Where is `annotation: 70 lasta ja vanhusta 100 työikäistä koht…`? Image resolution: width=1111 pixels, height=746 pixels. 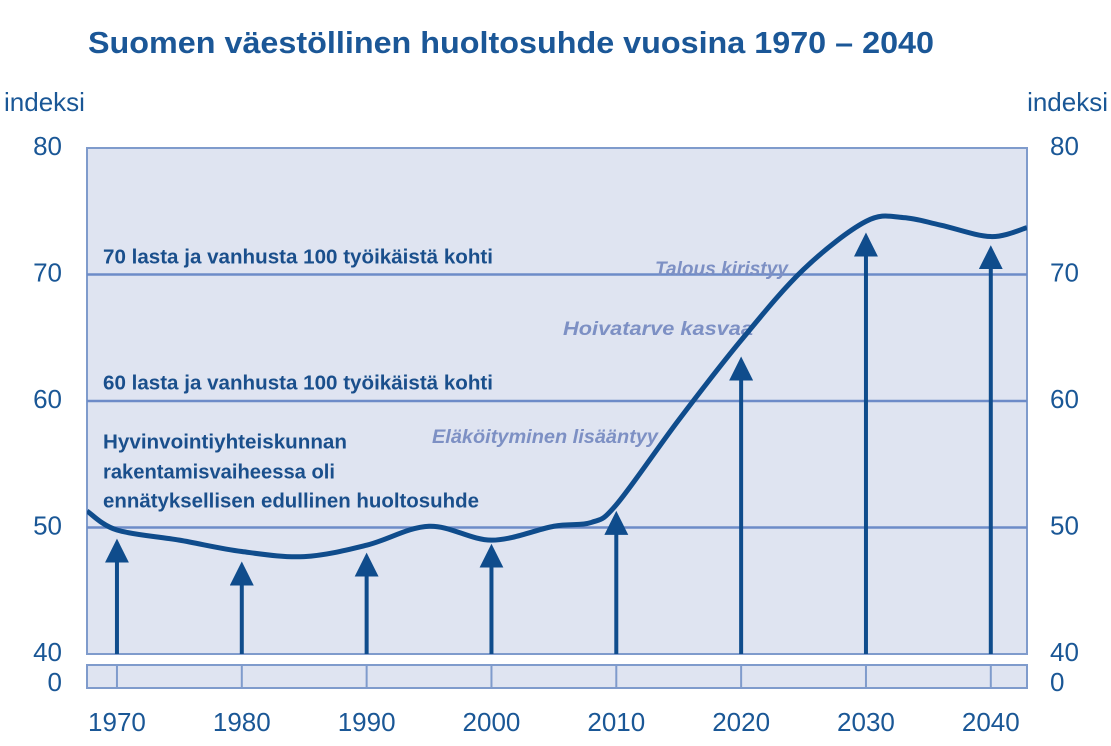
annotation: 70 lasta ja vanhusta 100 työikäistä koht… is located at coordinates (298, 257).